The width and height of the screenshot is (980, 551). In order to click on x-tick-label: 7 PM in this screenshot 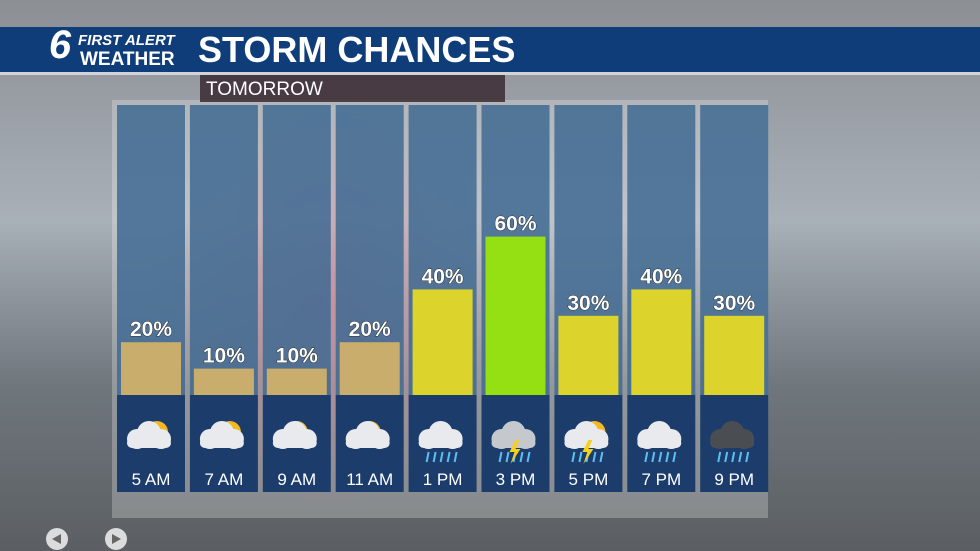, I will do `click(661, 479)`.